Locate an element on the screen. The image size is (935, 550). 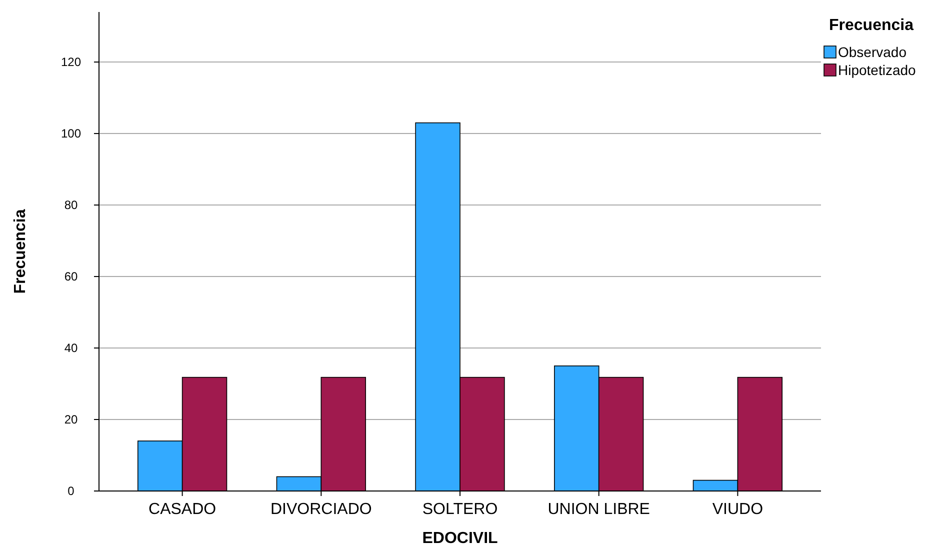
x-tick-label: CASADO is located at coordinates (182, 509).